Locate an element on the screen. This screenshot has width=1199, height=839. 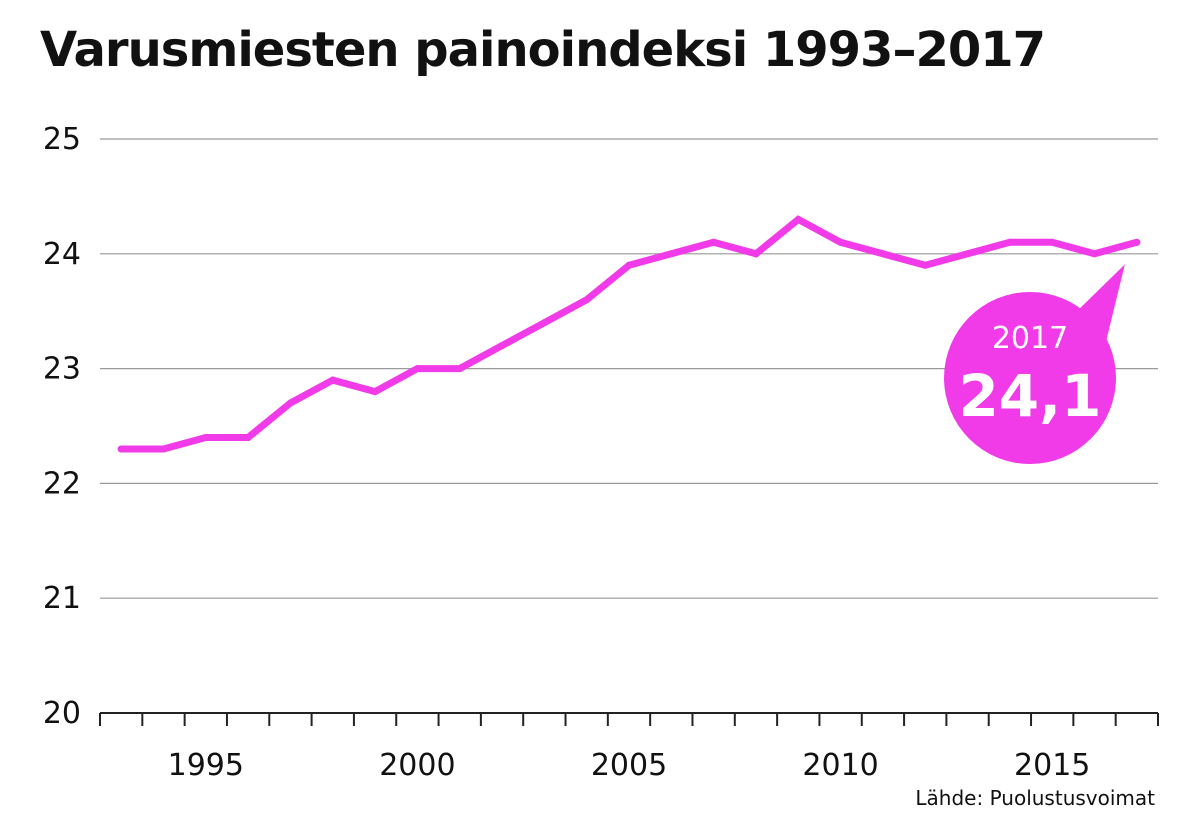
value-callout: 2017 24,1 is located at coordinates (1034, 364).